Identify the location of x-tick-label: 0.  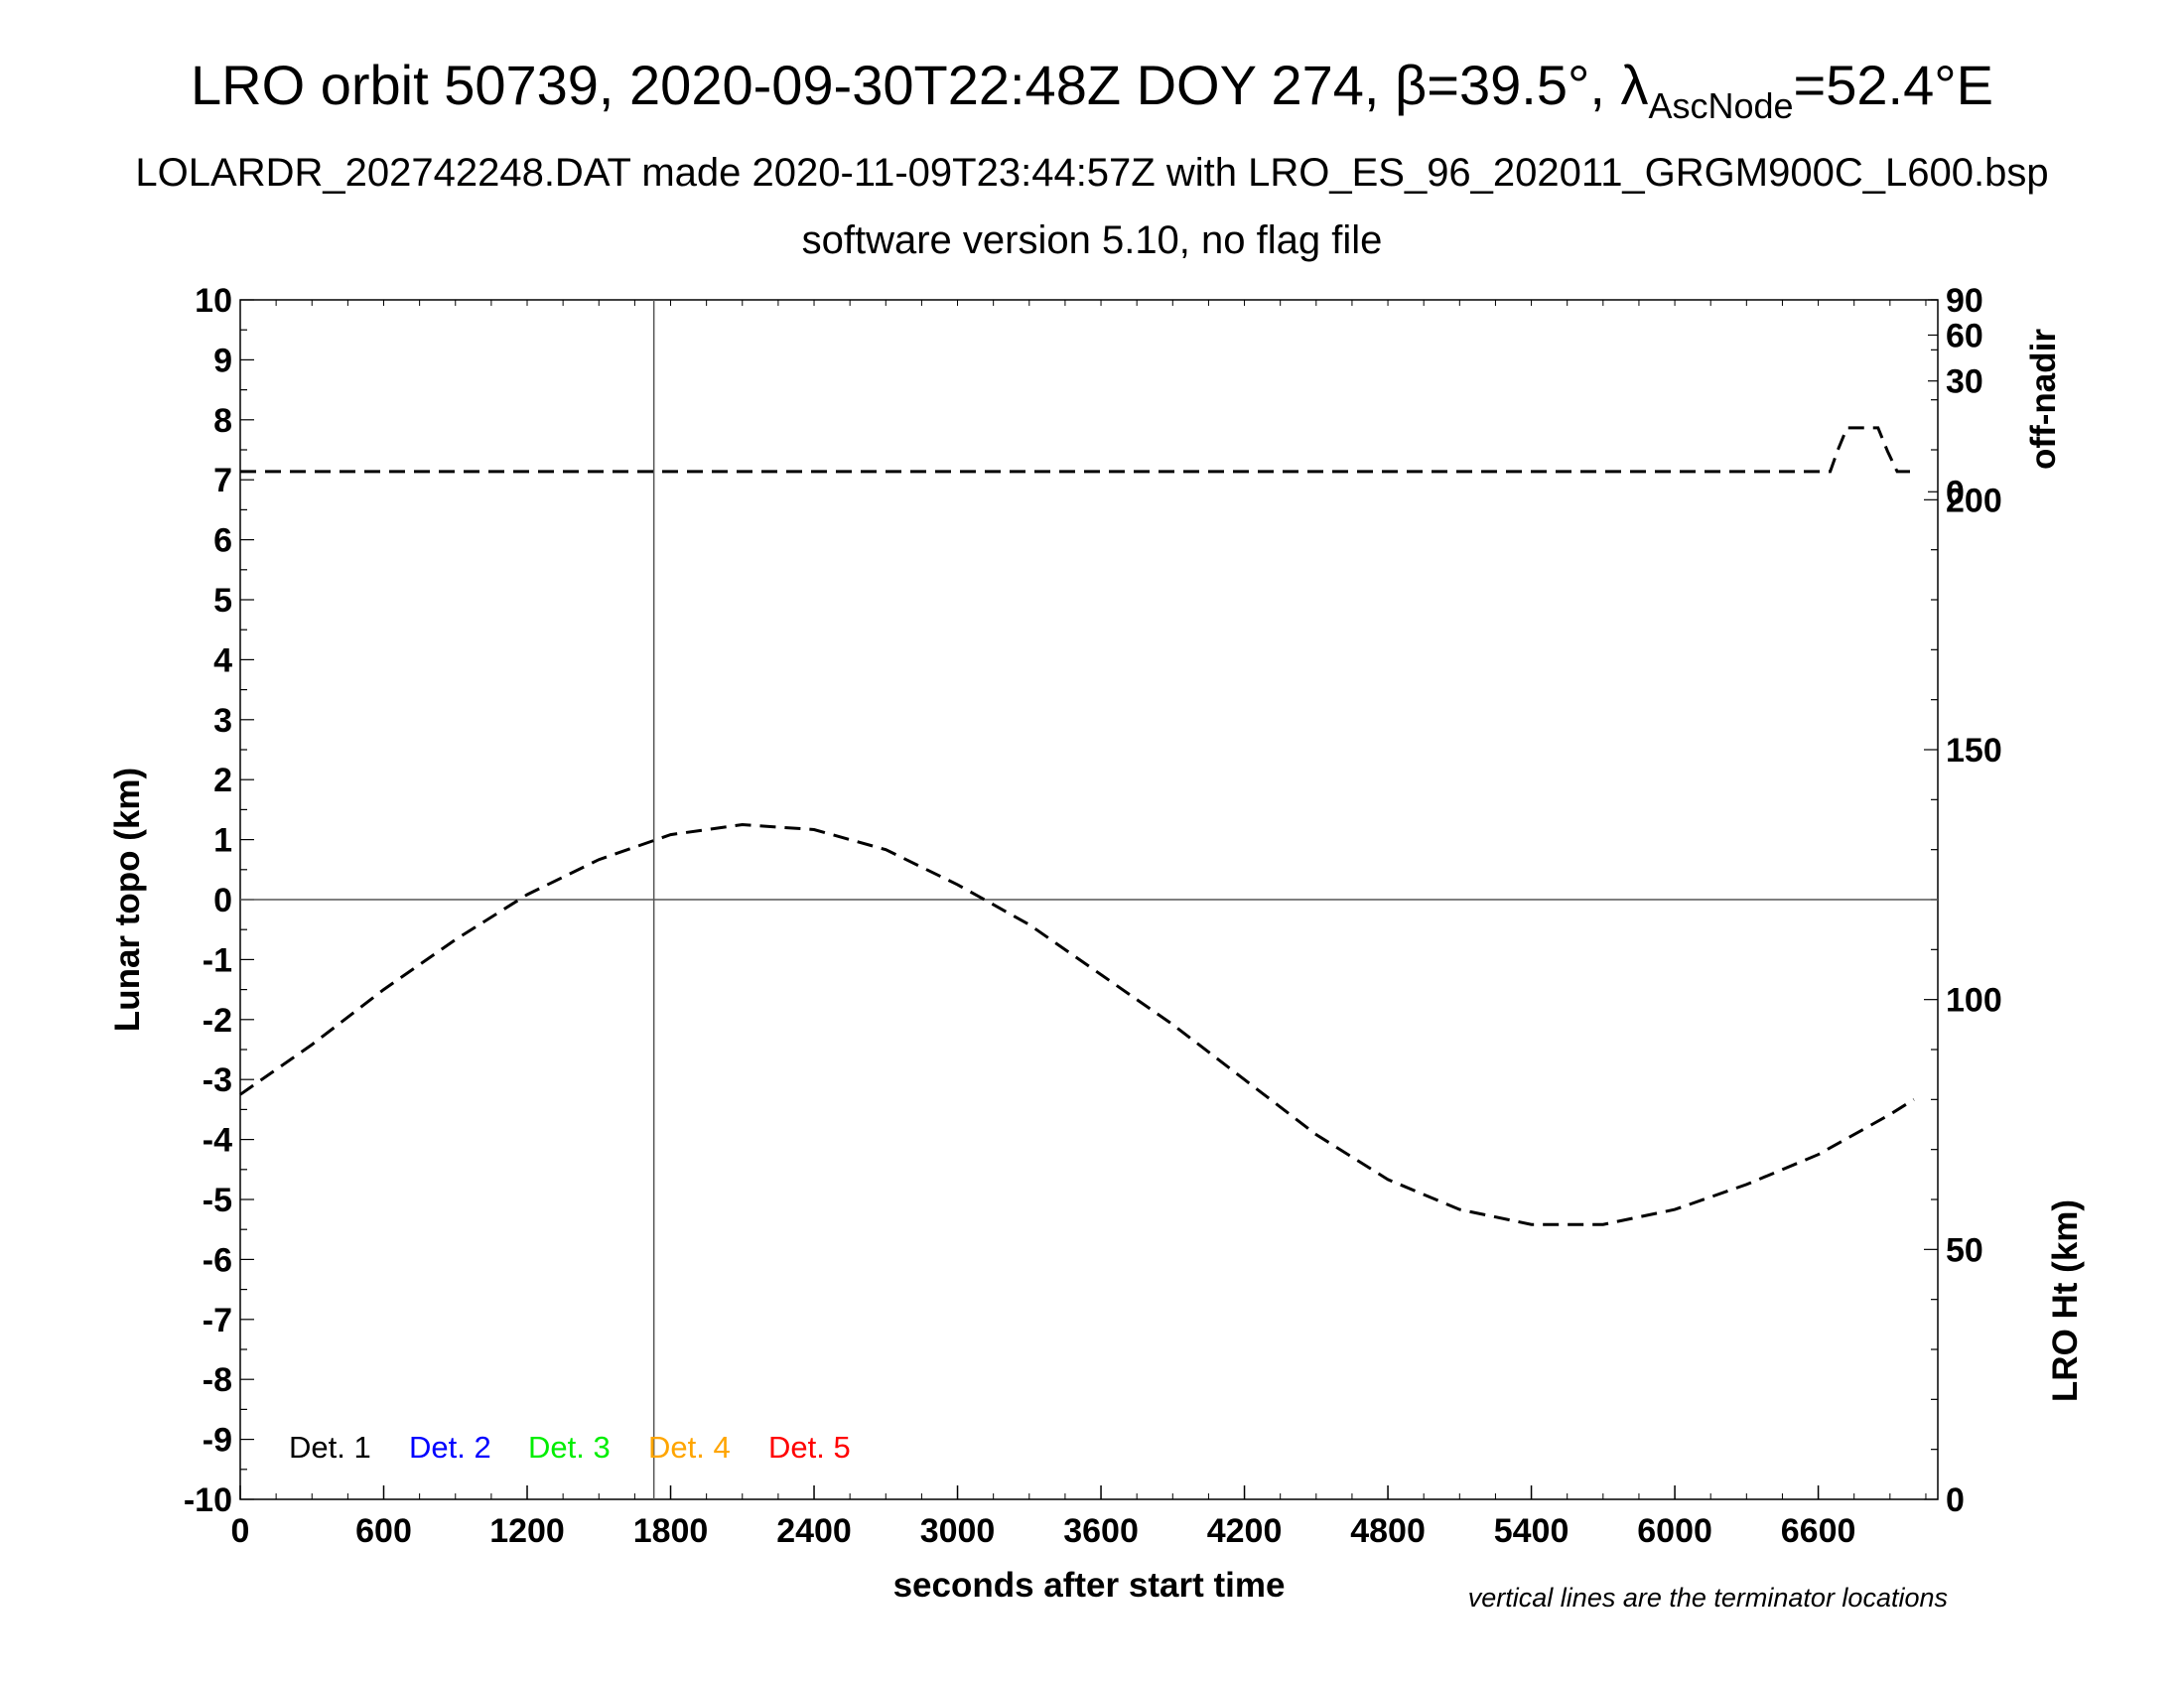
(240, 1531).